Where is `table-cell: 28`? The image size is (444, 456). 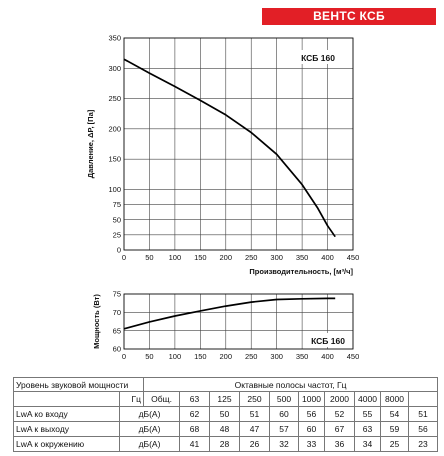 table-cell: 28 is located at coordinates (225, 444).